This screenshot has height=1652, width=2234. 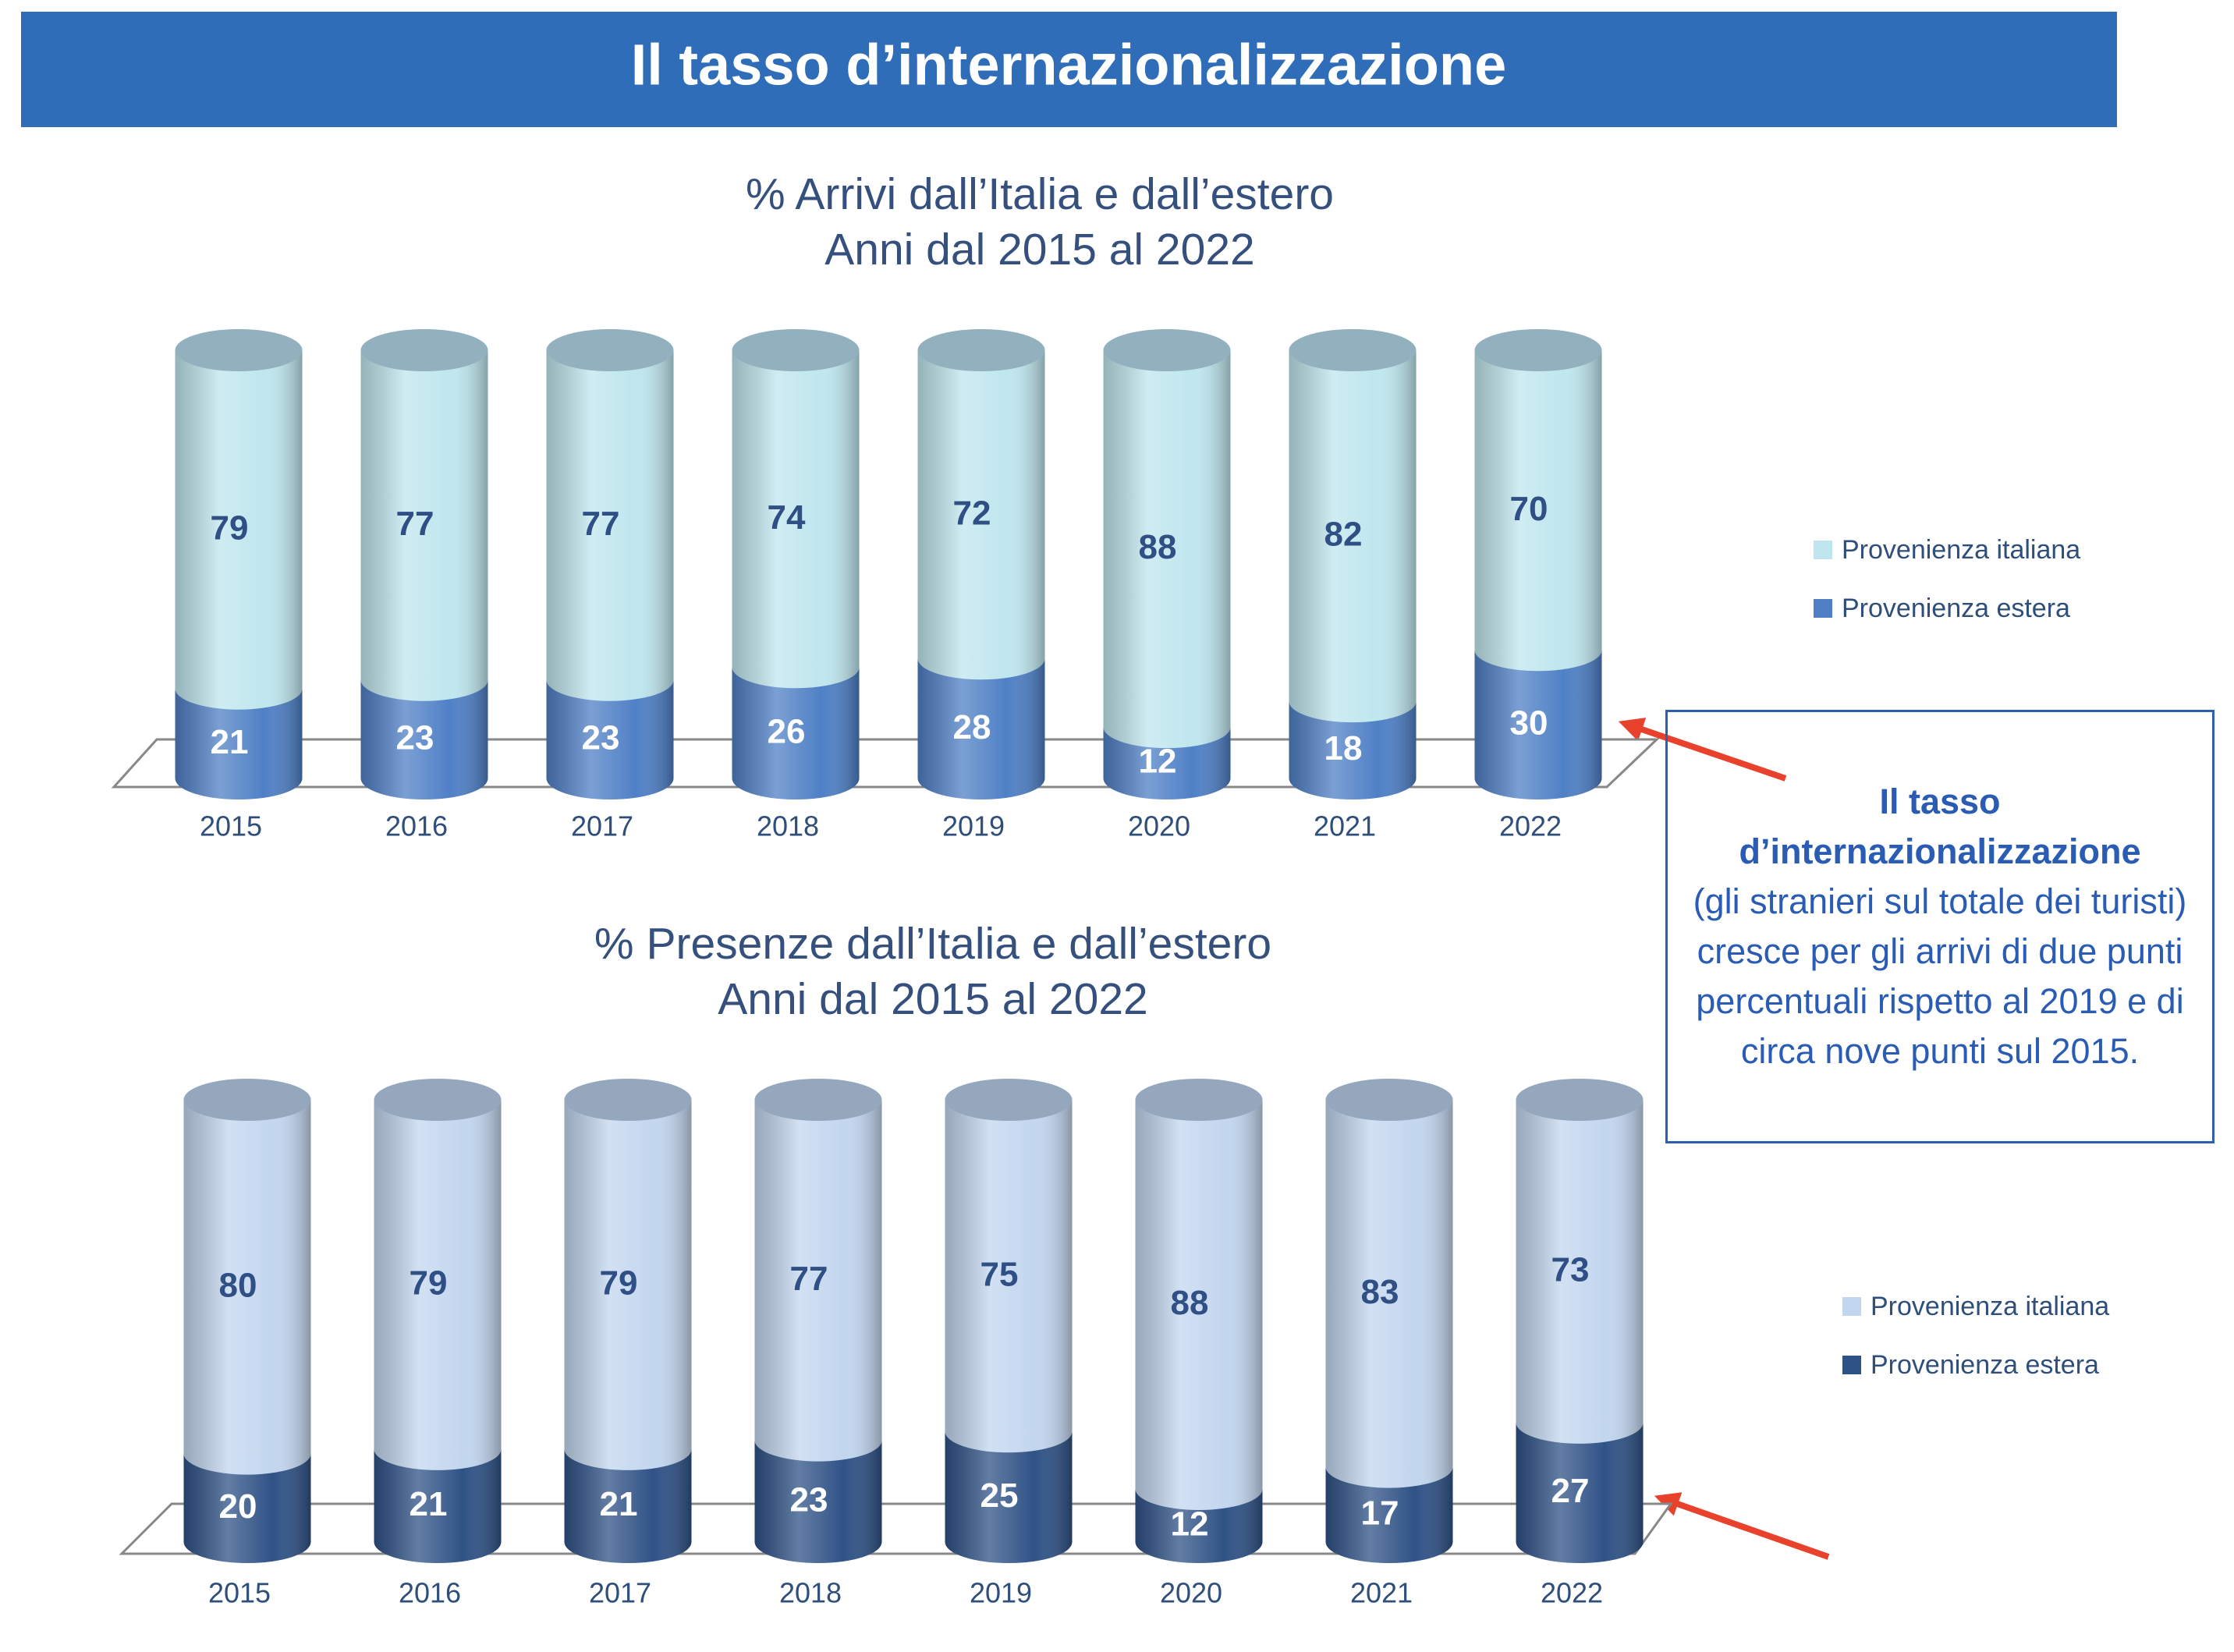 I want to click on chart-title: % Presenze dall’Italia e dall’estero, so click(x=933, y=944).